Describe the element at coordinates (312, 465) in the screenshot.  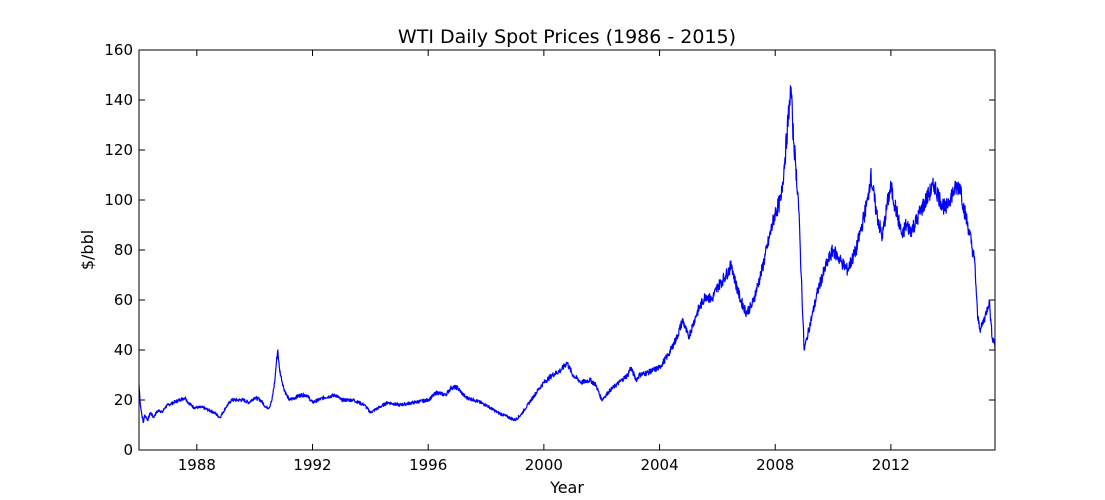
I see `x-tick-label: 1992` at that location.